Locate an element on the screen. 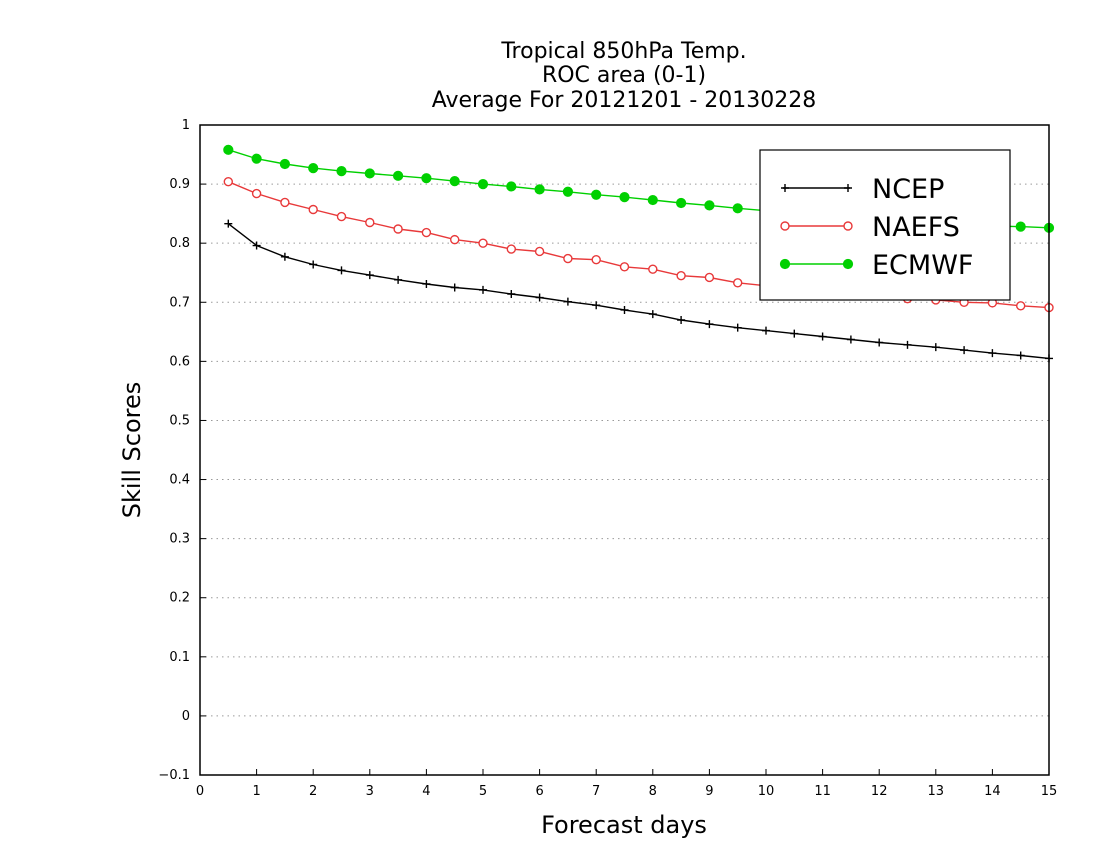 This screenshot has width=1100, height=850. y-tick-label: 1 is located at coordinates (186, 125).